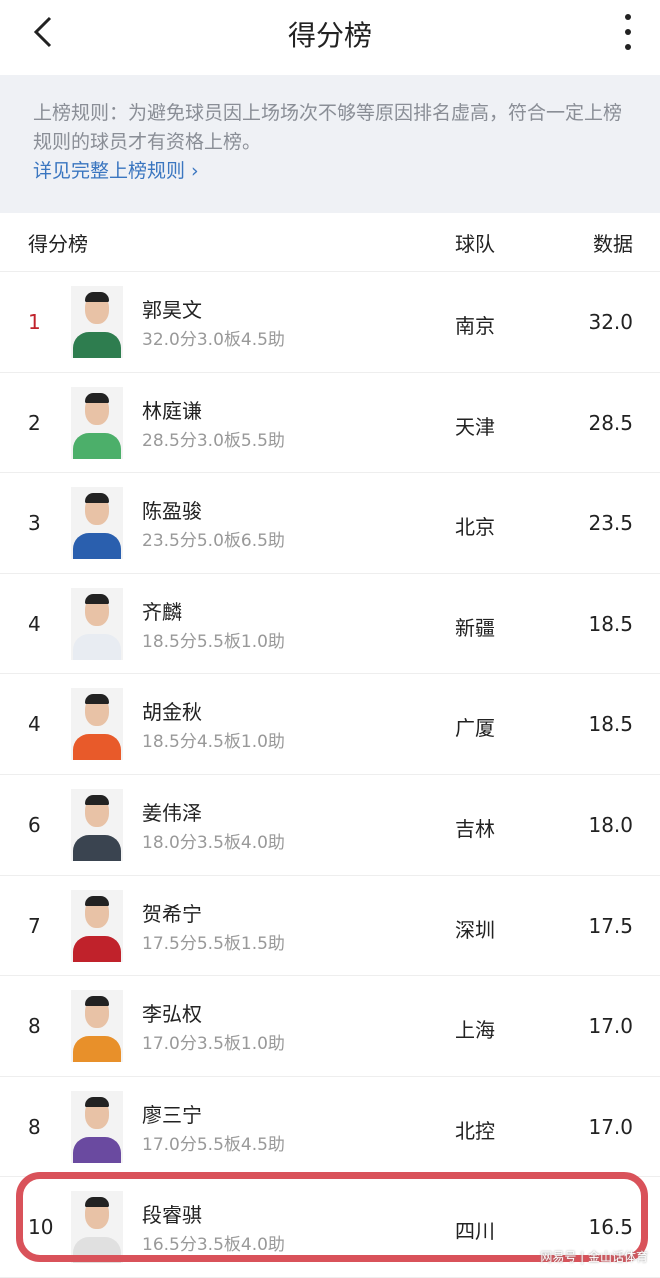 The width and height of the screenshot is (660, 1278). I want to click on table-row: 8 李弘权 17.0分3.5板1.0助 上海 17.0, so click(330, 1026).